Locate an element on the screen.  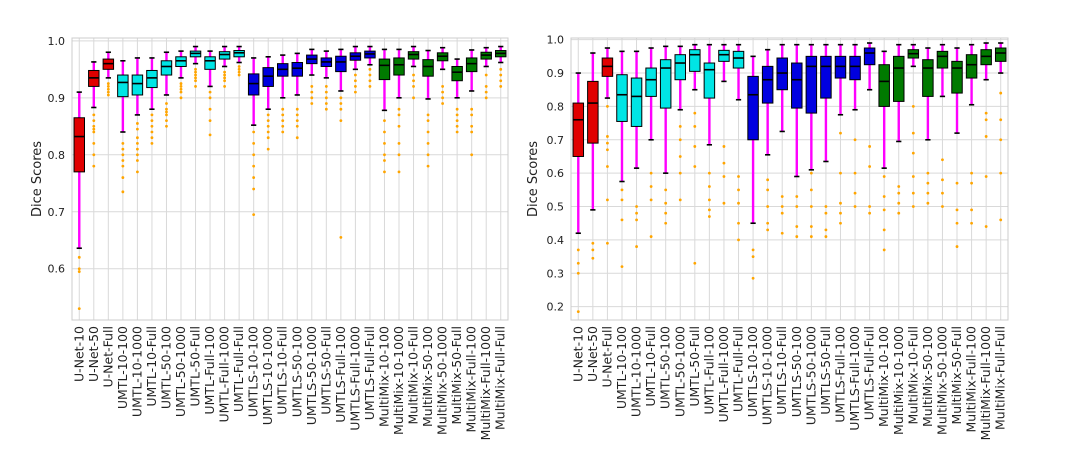
x-tick-label: UMTL-10-Full is located at coordinates (151, 366).